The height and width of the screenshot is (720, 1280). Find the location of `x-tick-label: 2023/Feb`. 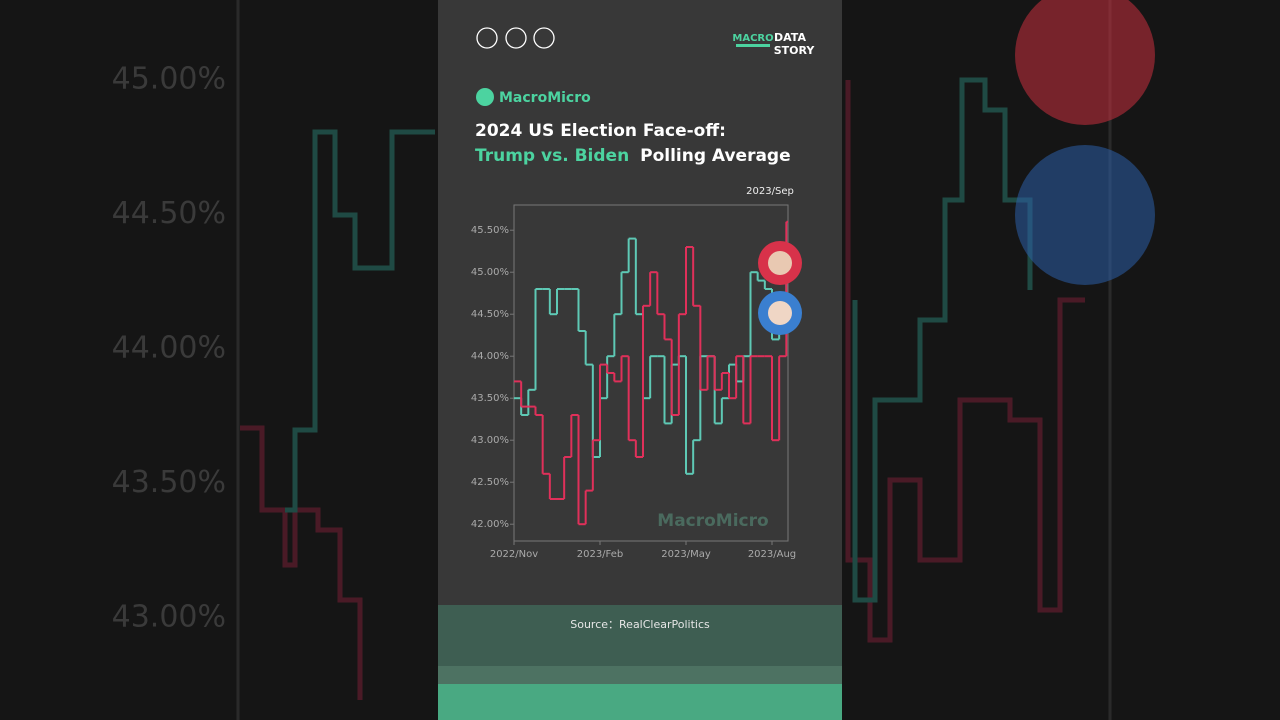

x-tick-label: 2023/Feb is located at coordinates (600, 554).